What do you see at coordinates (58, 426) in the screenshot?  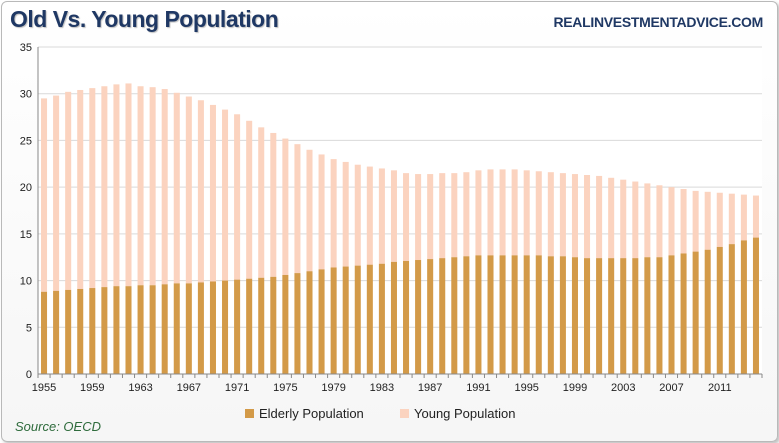 I see `source-note: Source: OECD` at bounding box center [58, 426].